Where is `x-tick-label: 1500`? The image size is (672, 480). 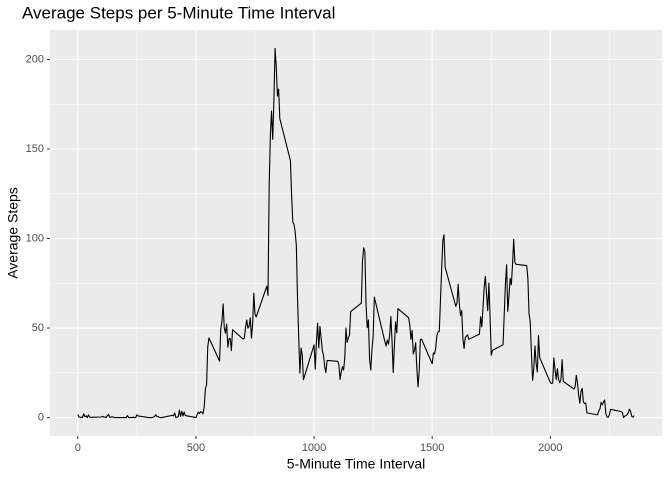 x-tick-label: 1500 is located at coordinates (432, 448).